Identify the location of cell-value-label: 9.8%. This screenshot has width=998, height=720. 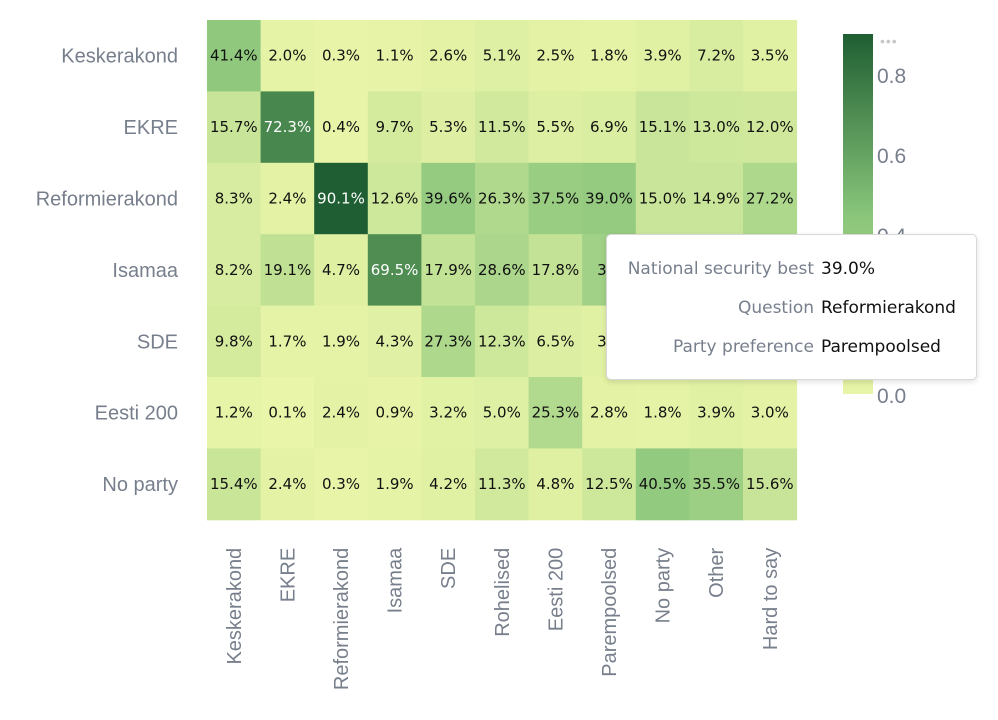
(234, 341).